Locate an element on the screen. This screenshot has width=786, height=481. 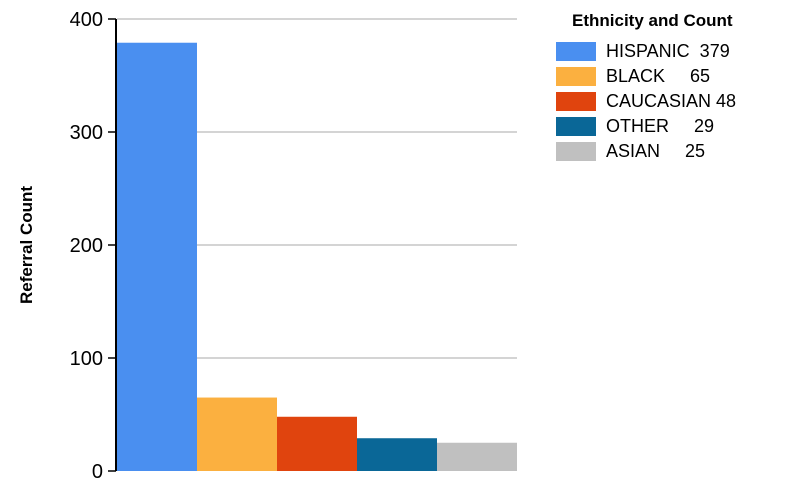
y-tick-label: 0 is located at coordinates (97, 471).